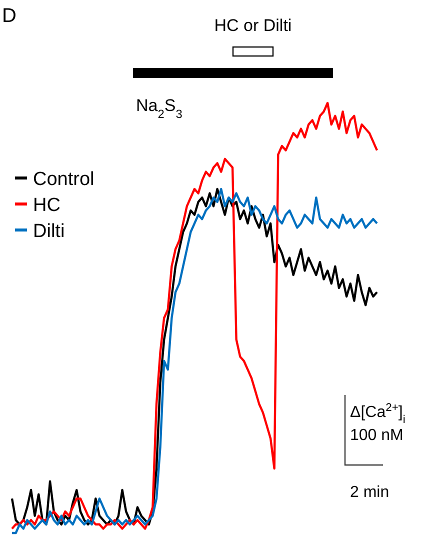 The height and width of the screenshot is (535, 447). What do you see at coordinates (253, 25) in the screenshot?
I see `text: HC or Dilti` at bounding box center [253, 25].